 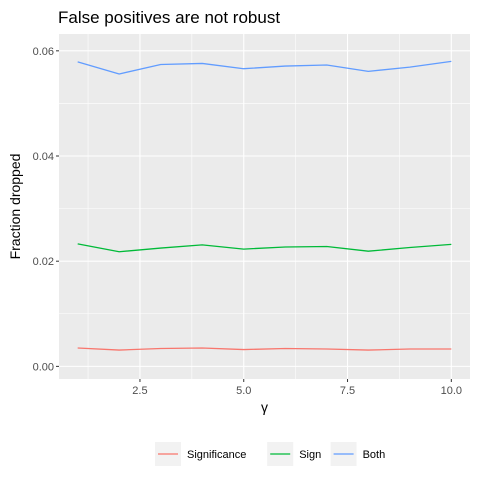 What do you see at coordinates (347, 391) in the screenshot?
I see `x-tick-label: 7.5` at bounding box center [347, 391].